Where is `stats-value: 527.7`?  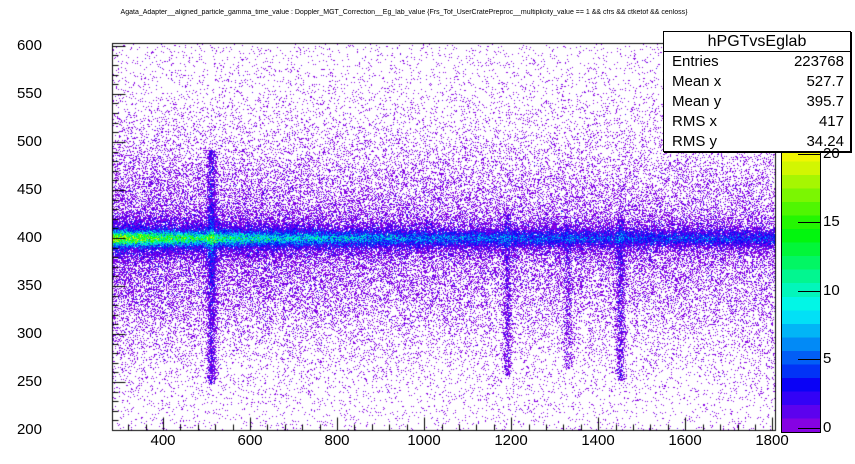 stats-value: 527.7 is located at coordinates (825, 81).